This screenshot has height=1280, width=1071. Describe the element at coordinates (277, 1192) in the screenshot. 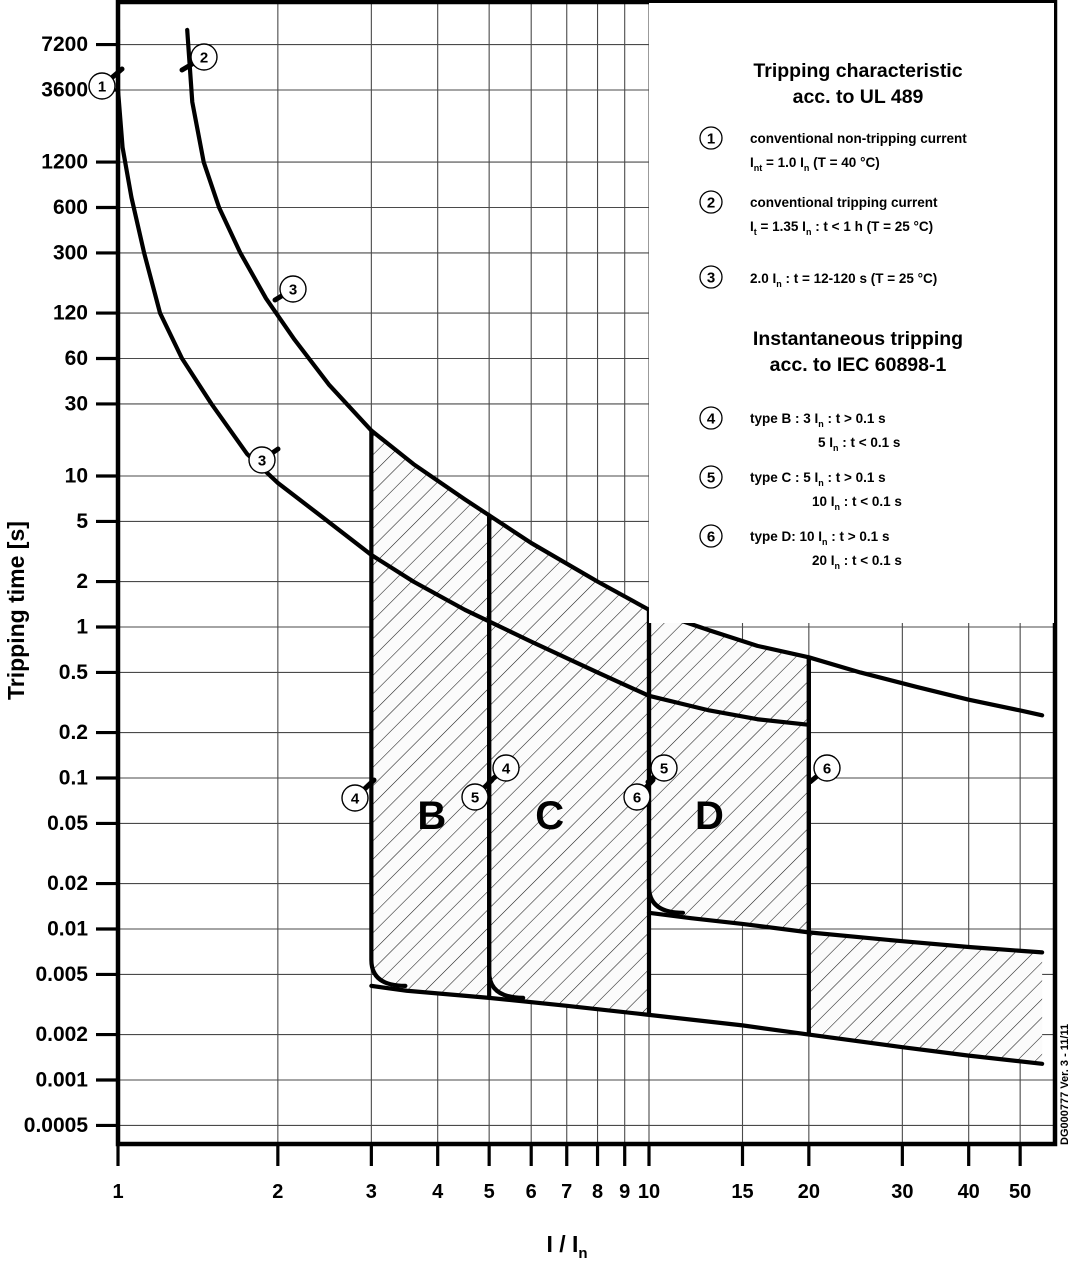

I see `x-tick-label: 2` at that location.